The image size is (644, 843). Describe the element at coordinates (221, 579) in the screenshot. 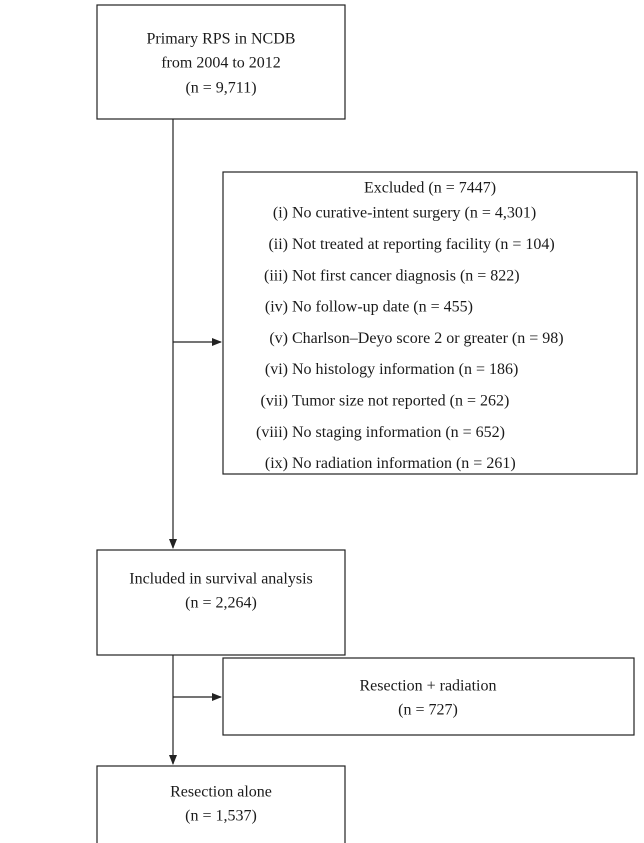

I see `node-text: Included in survival analysis` at that location.